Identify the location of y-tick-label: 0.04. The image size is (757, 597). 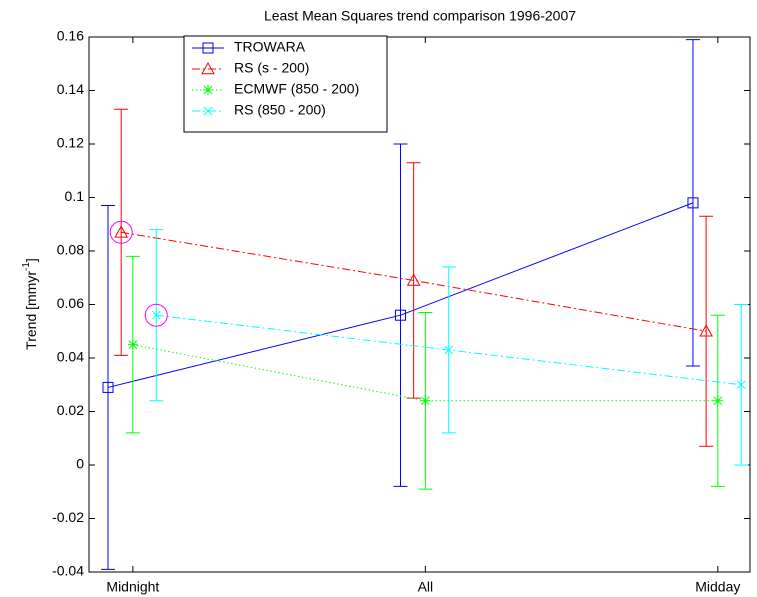
(70, 357).